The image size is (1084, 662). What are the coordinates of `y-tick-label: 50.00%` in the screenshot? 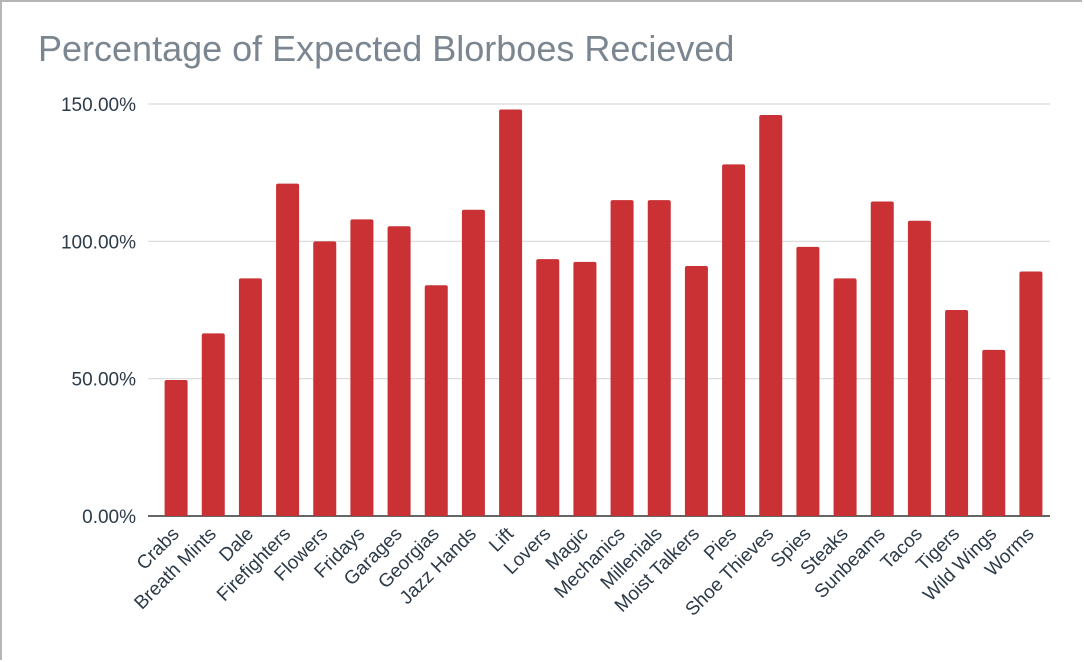 It's located at (104, 380).